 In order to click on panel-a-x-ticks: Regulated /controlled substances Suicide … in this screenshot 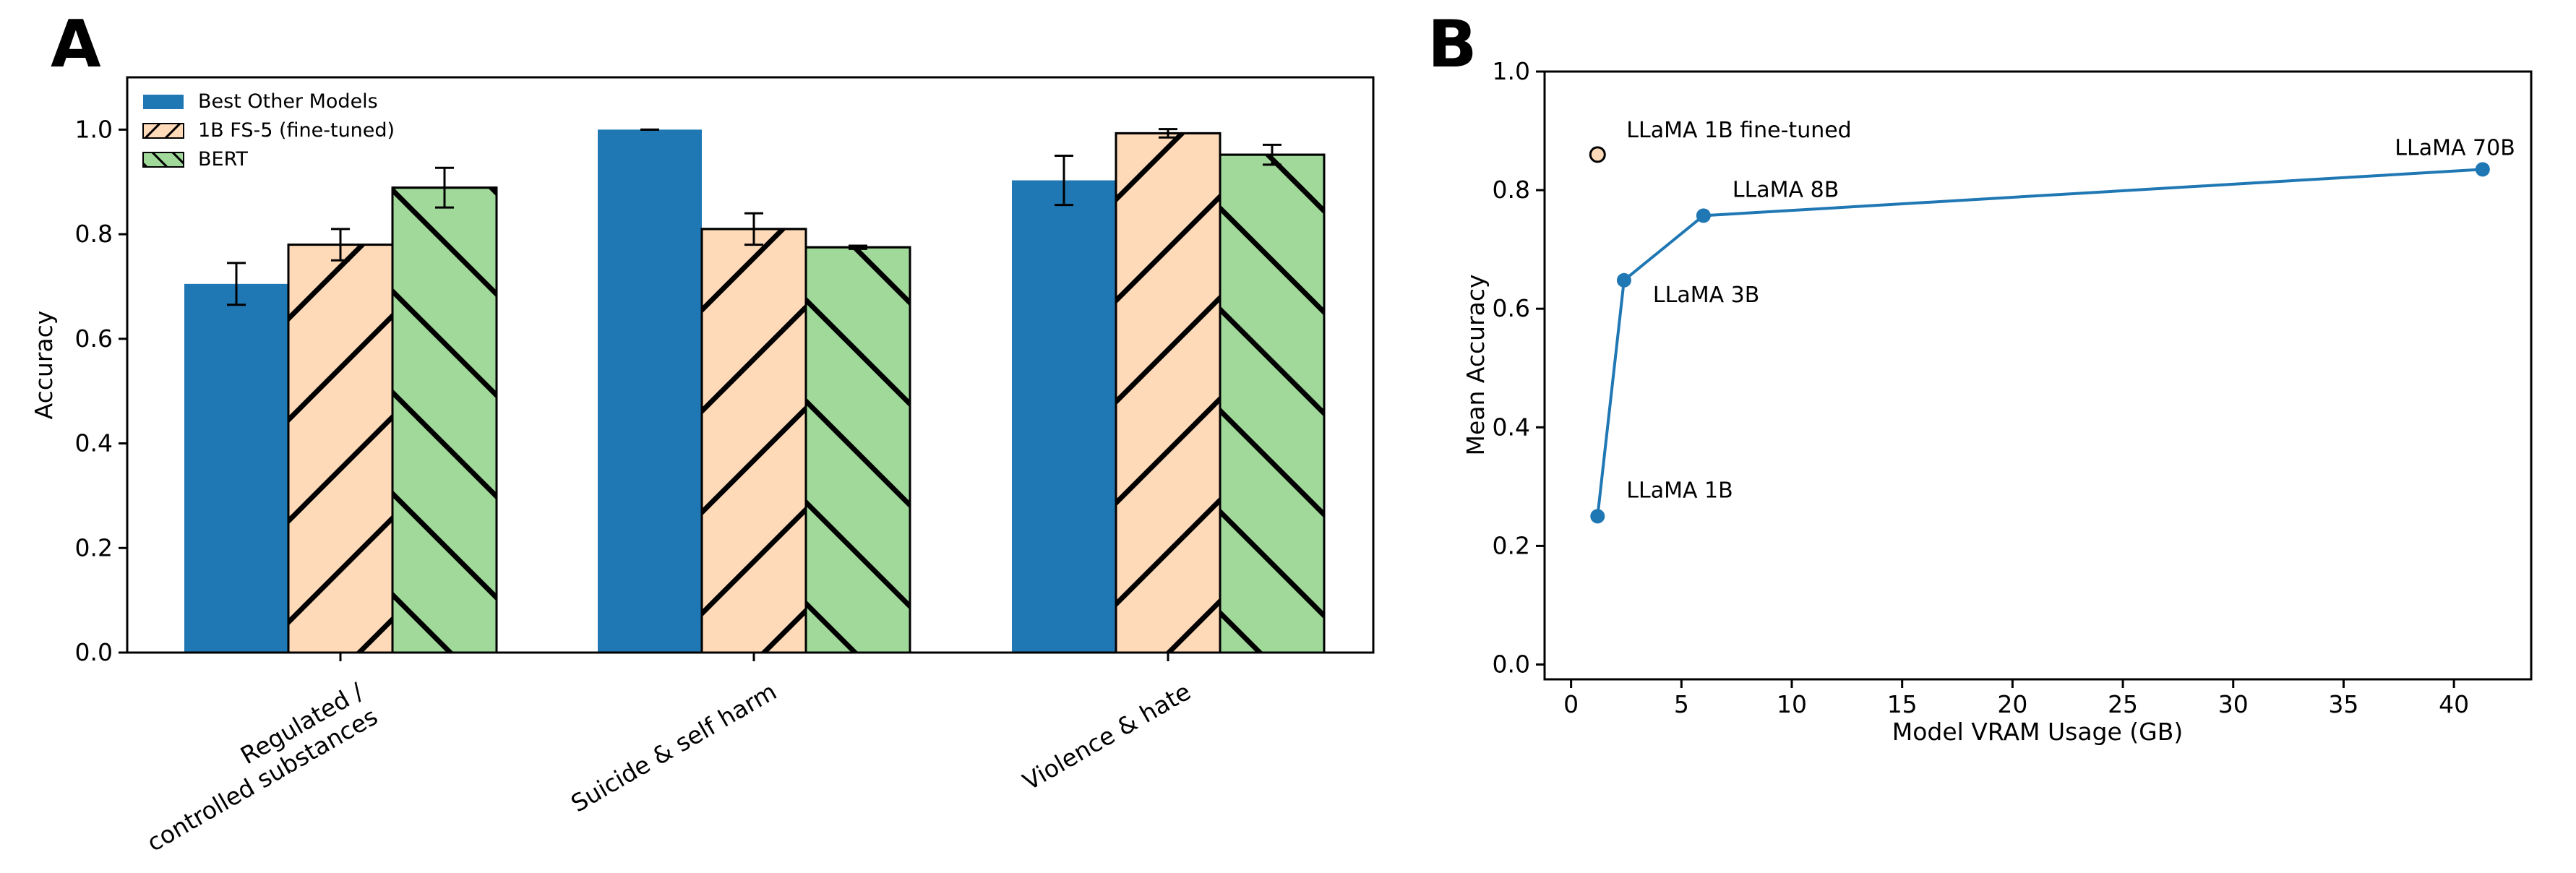, I will do `click(669, 755)`.